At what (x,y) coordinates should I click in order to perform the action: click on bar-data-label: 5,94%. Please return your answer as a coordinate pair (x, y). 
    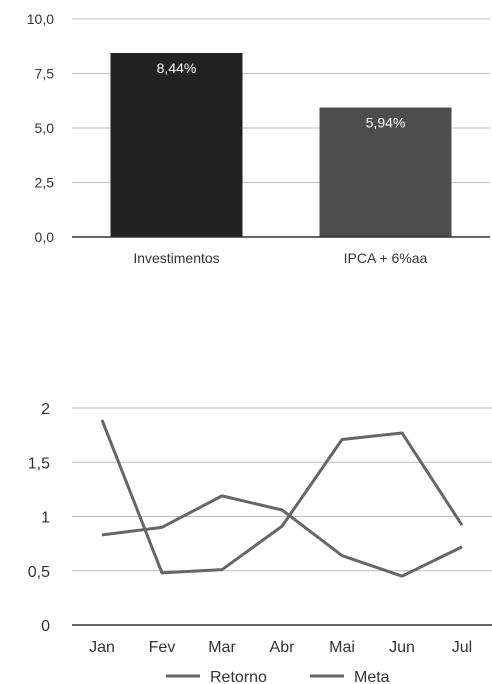
    Looking at the image, I should click on (386, 123).